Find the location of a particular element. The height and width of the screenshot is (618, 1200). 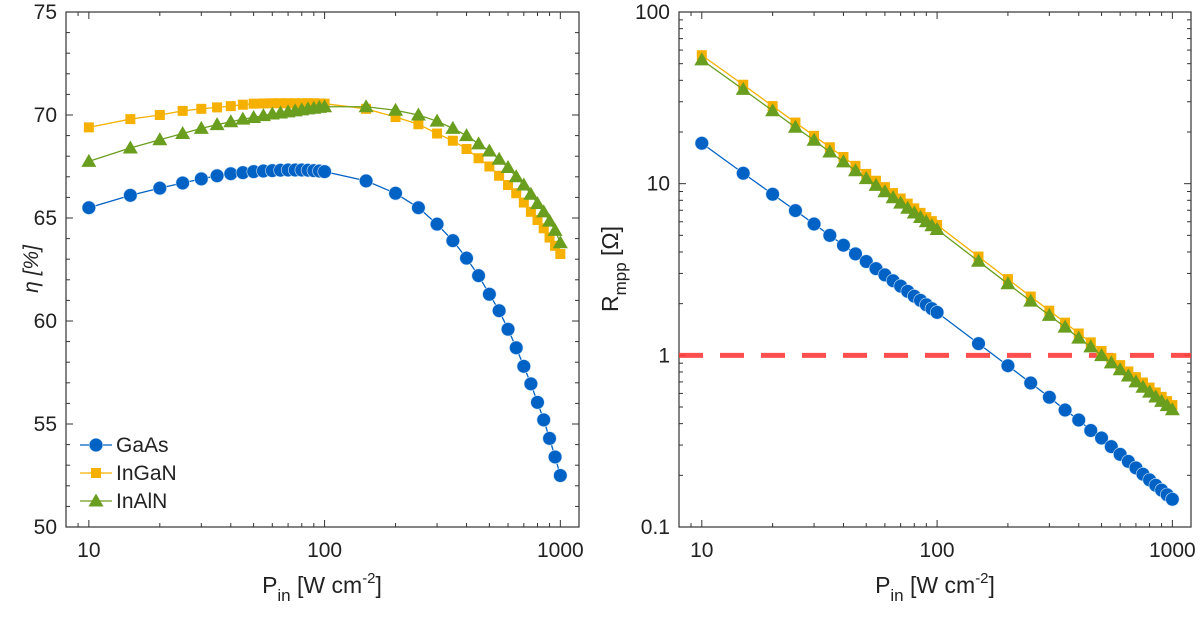

legend-label: GaAs is located at coordinates (142, 445).